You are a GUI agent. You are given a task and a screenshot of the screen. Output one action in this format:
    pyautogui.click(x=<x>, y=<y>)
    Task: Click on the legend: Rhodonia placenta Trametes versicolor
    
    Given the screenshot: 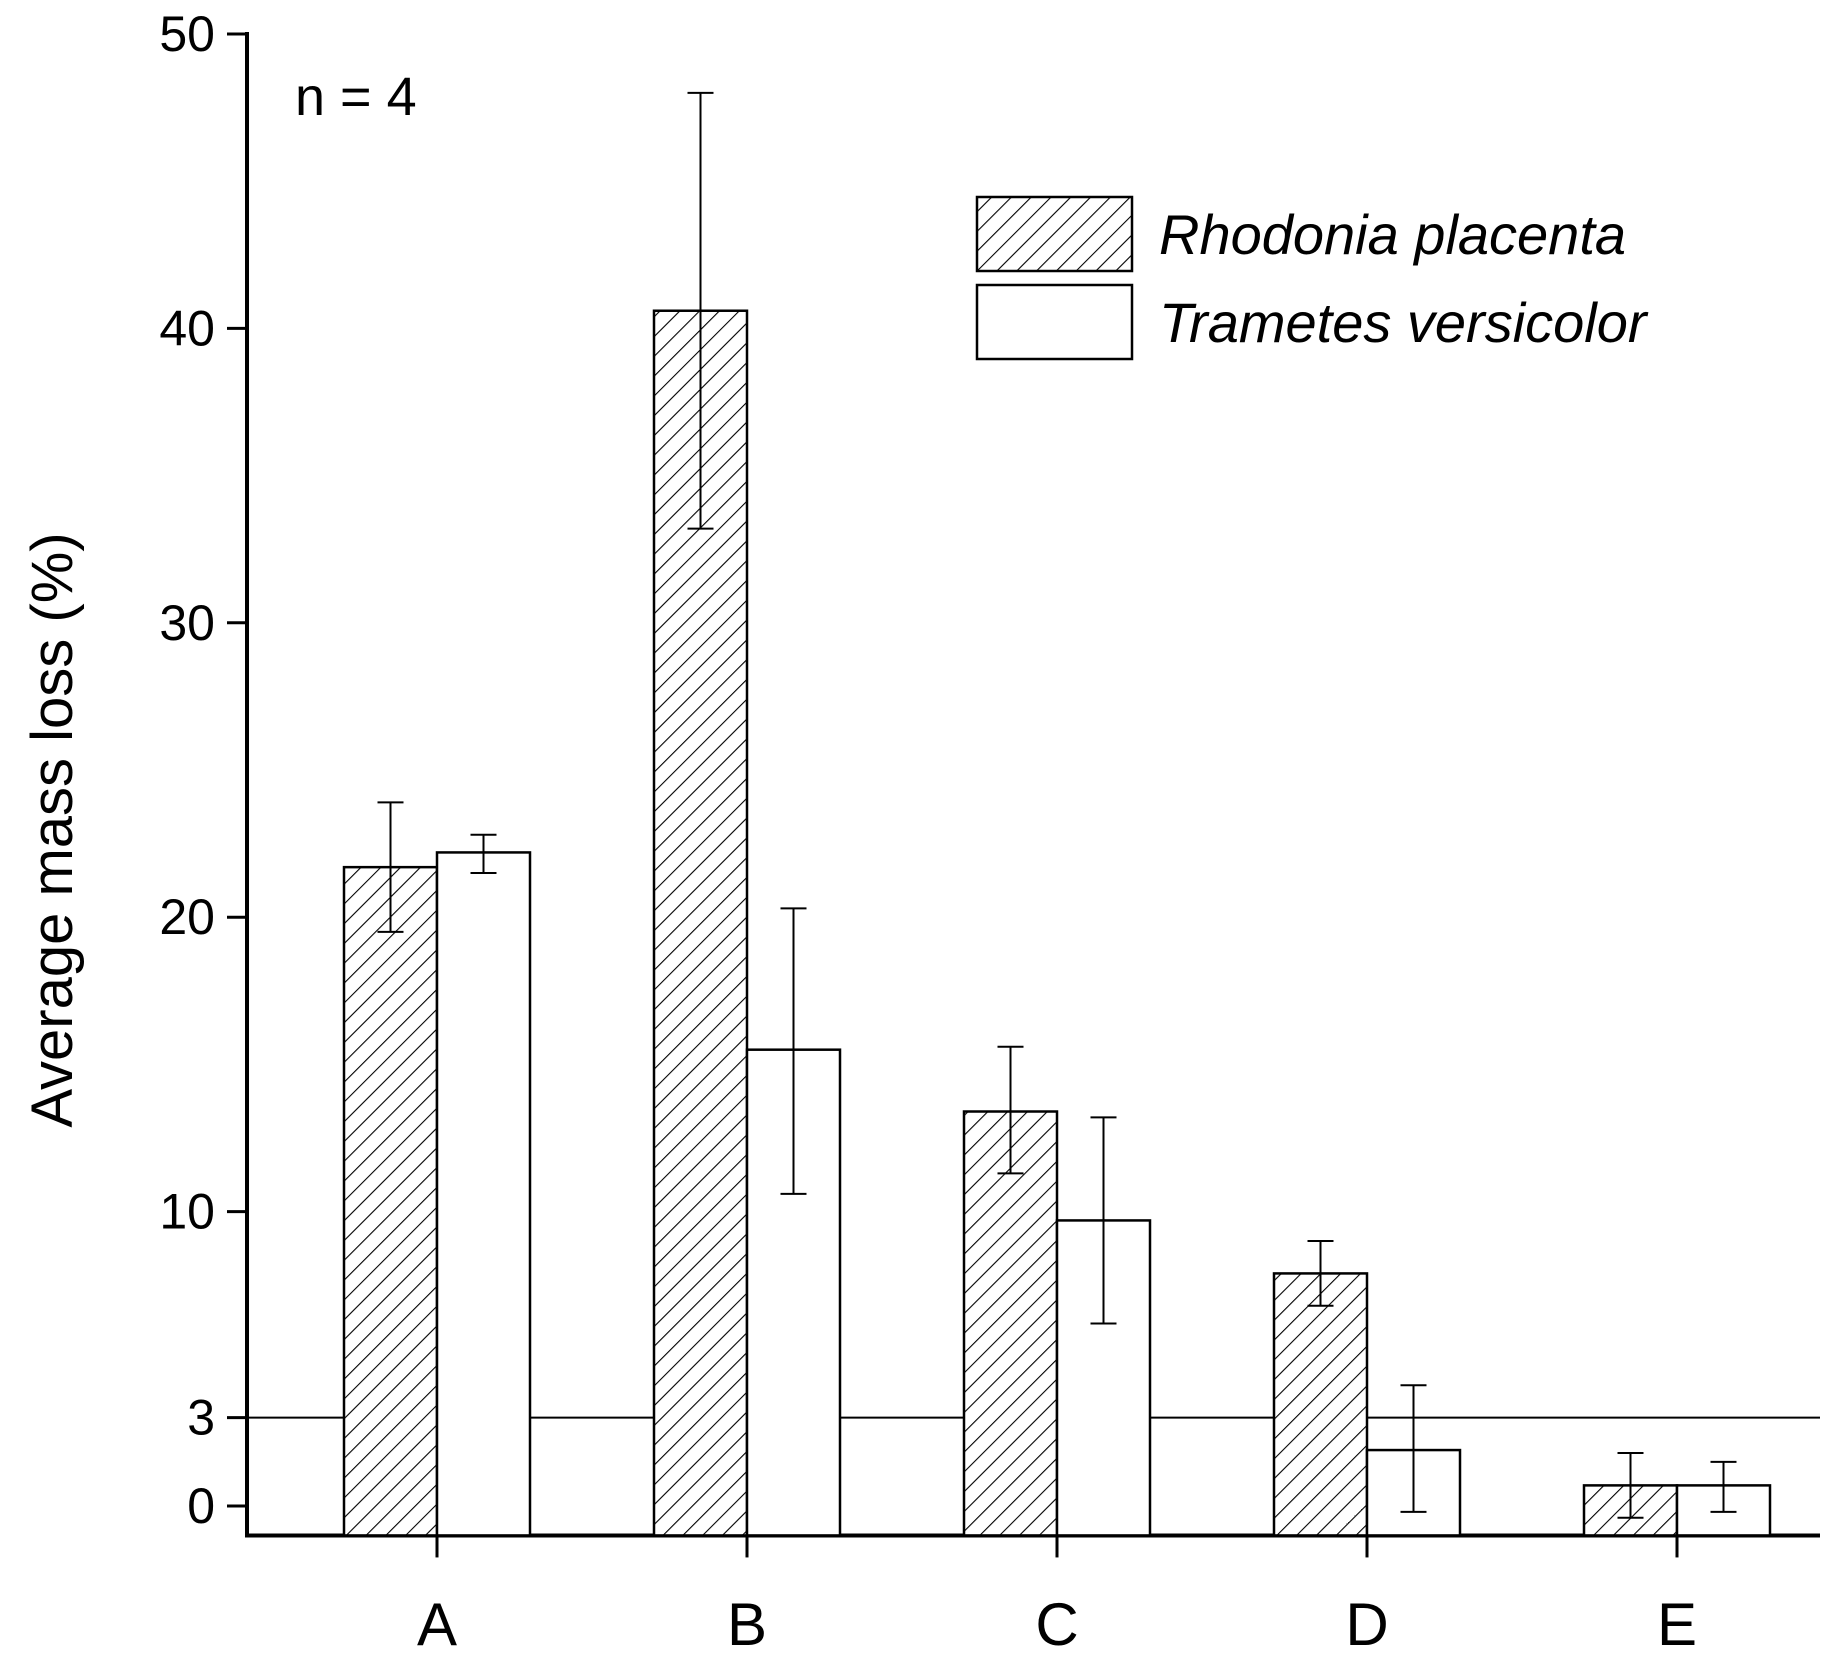 What is the action you would take?
    pyautogui.click(x=1312, y=278)
    